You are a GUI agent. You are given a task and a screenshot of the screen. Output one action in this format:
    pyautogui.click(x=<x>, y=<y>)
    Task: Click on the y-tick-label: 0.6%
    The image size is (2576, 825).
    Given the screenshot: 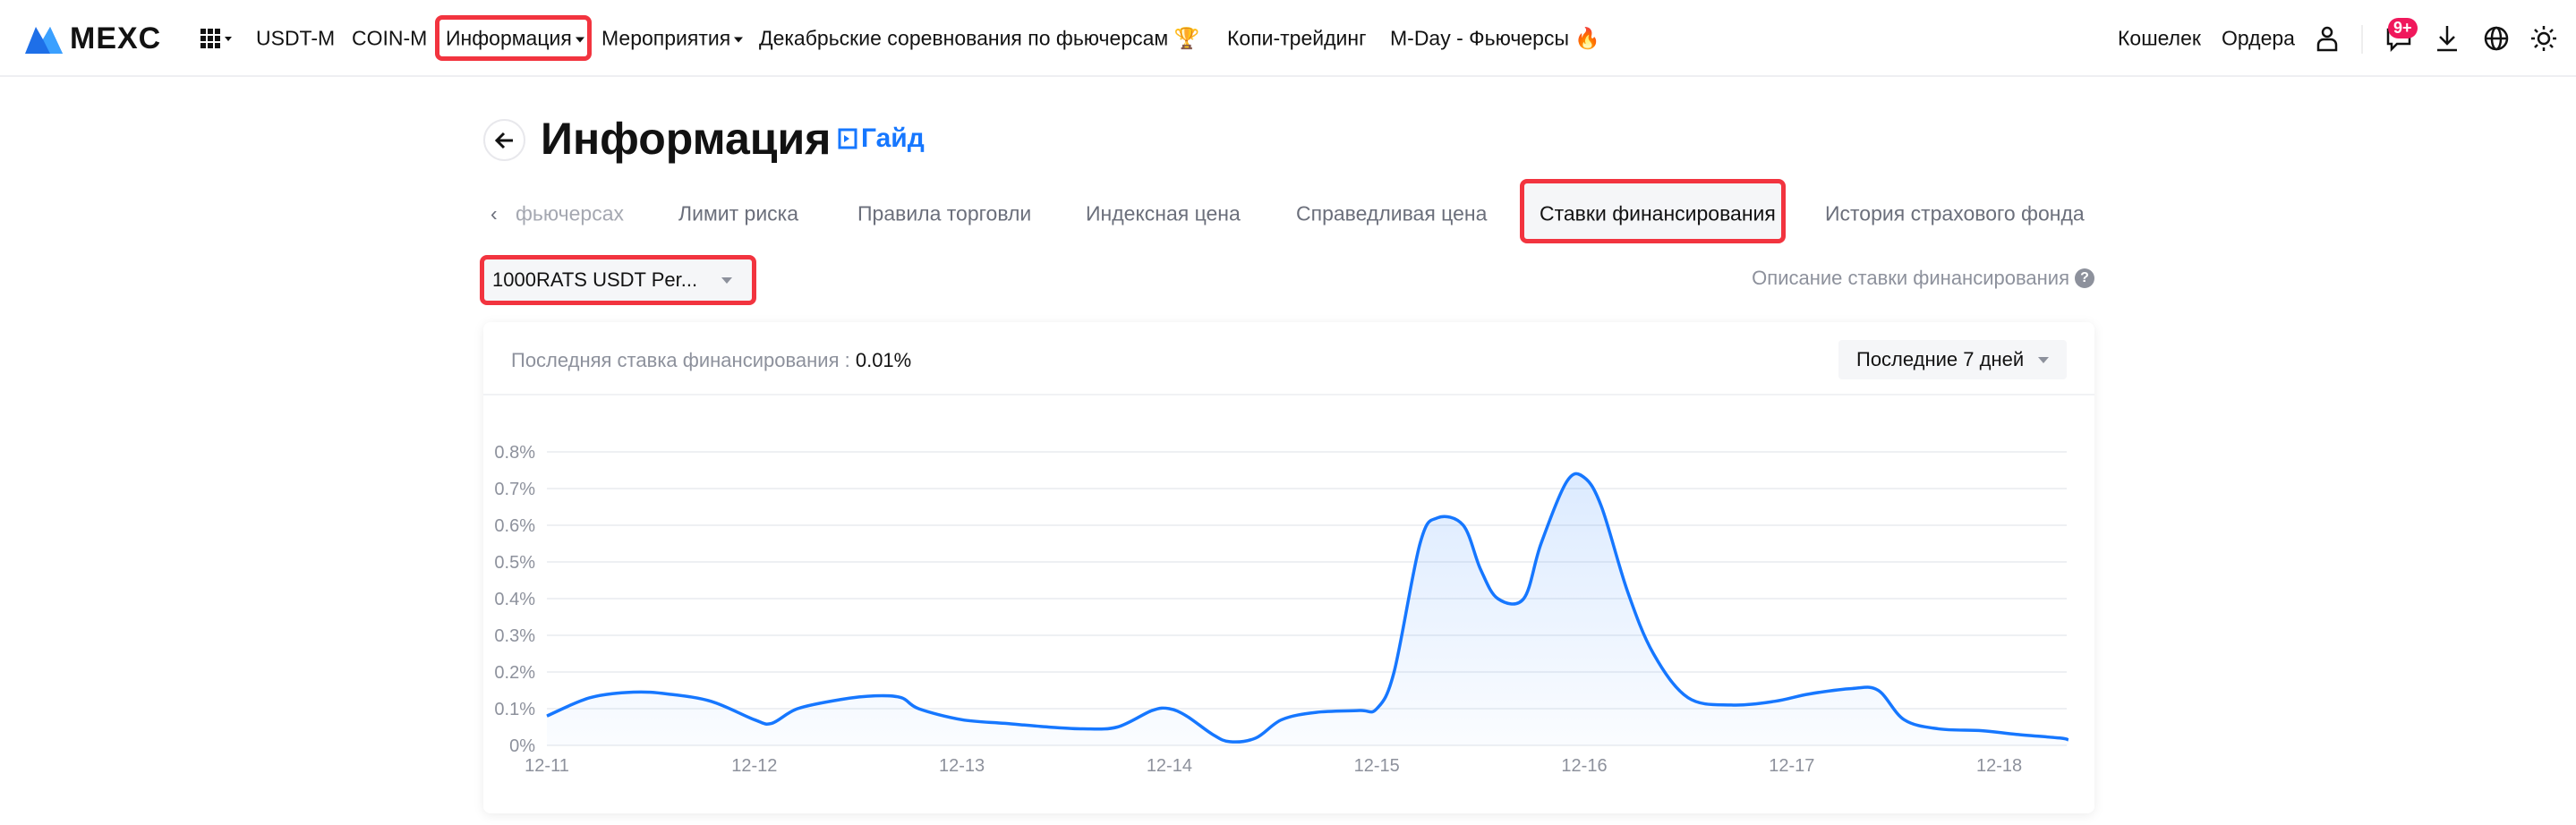 What is the action you would take?
    pyautogui.click(x=514, y=526)
    